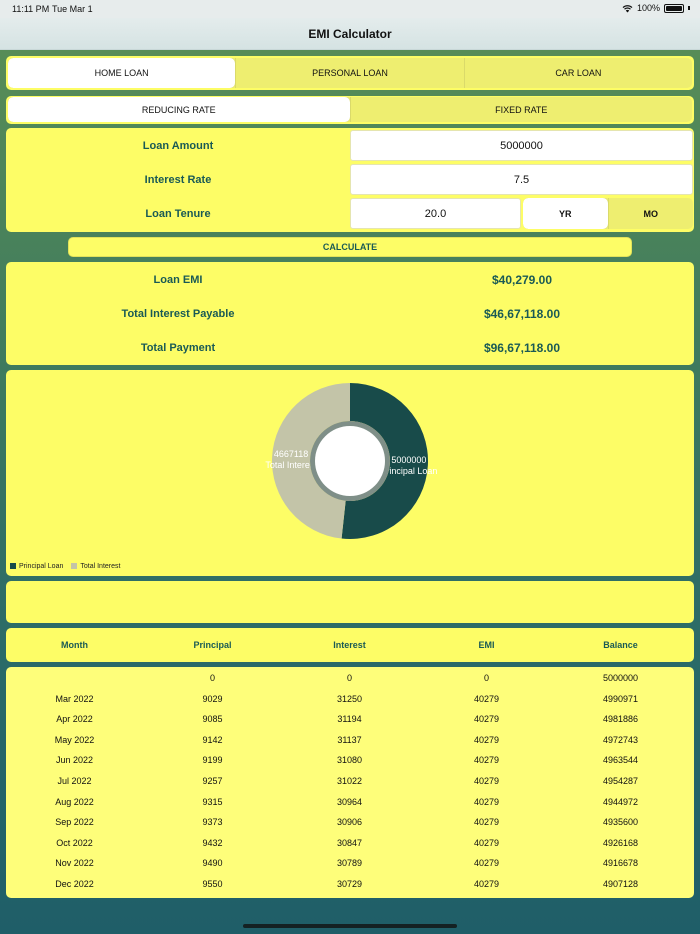  Describe the element at coordinates (100, 566) in the screenshot. I see `legend-label-interest: Total Interest` at that location.